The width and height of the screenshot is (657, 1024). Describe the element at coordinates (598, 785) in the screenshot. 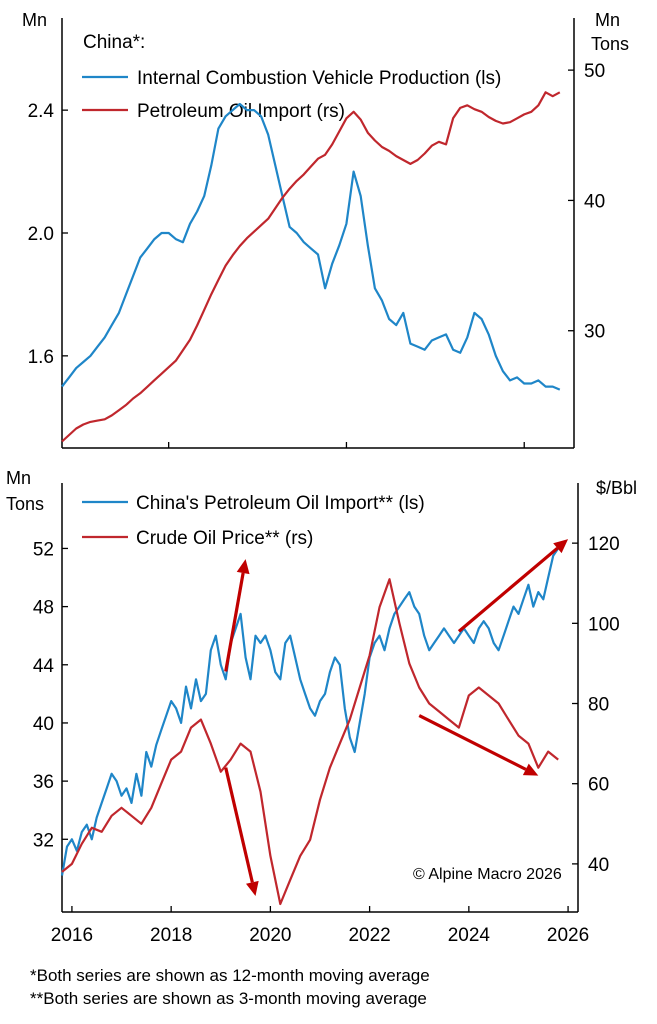

I see `right-tick-label: 60` at that location.